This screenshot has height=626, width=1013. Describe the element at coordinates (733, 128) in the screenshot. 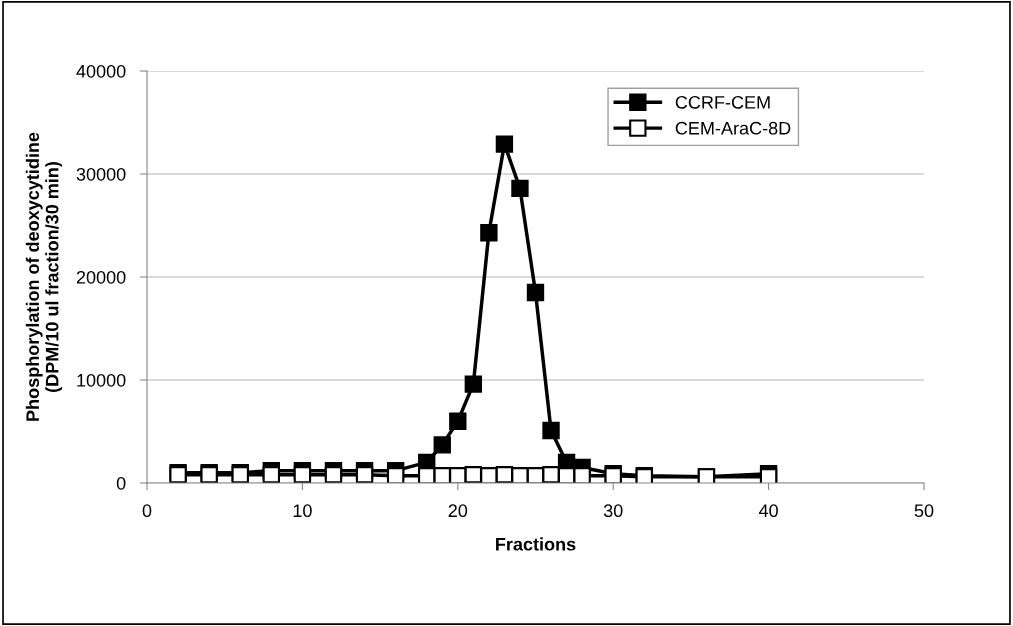

I see `legend-label: CEM-AraC-8D` at that location.